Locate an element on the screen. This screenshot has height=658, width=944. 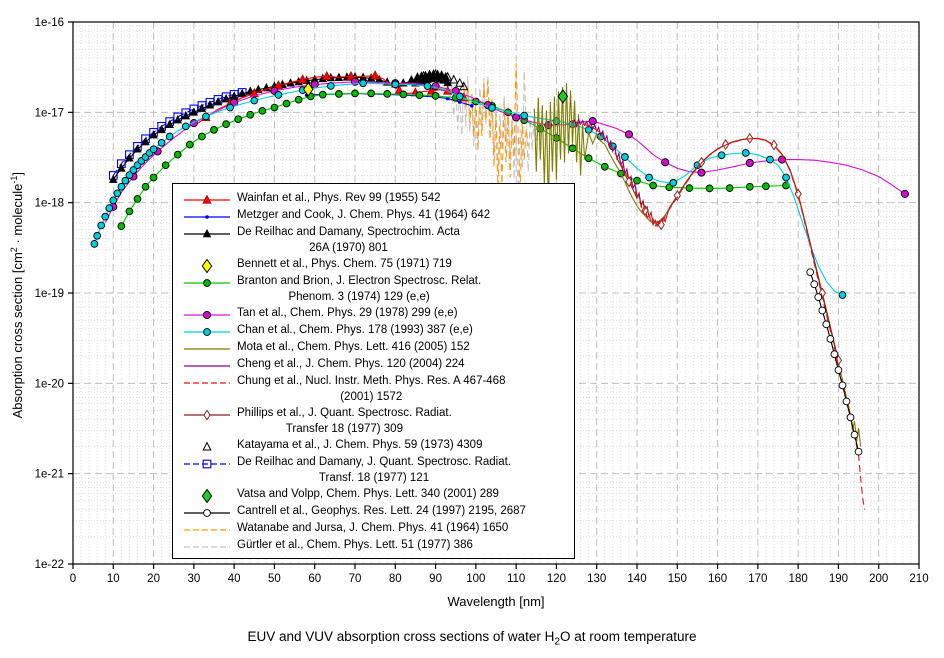
legend-marker-wainfan-1955-icon is located at coordinates (207, 199).